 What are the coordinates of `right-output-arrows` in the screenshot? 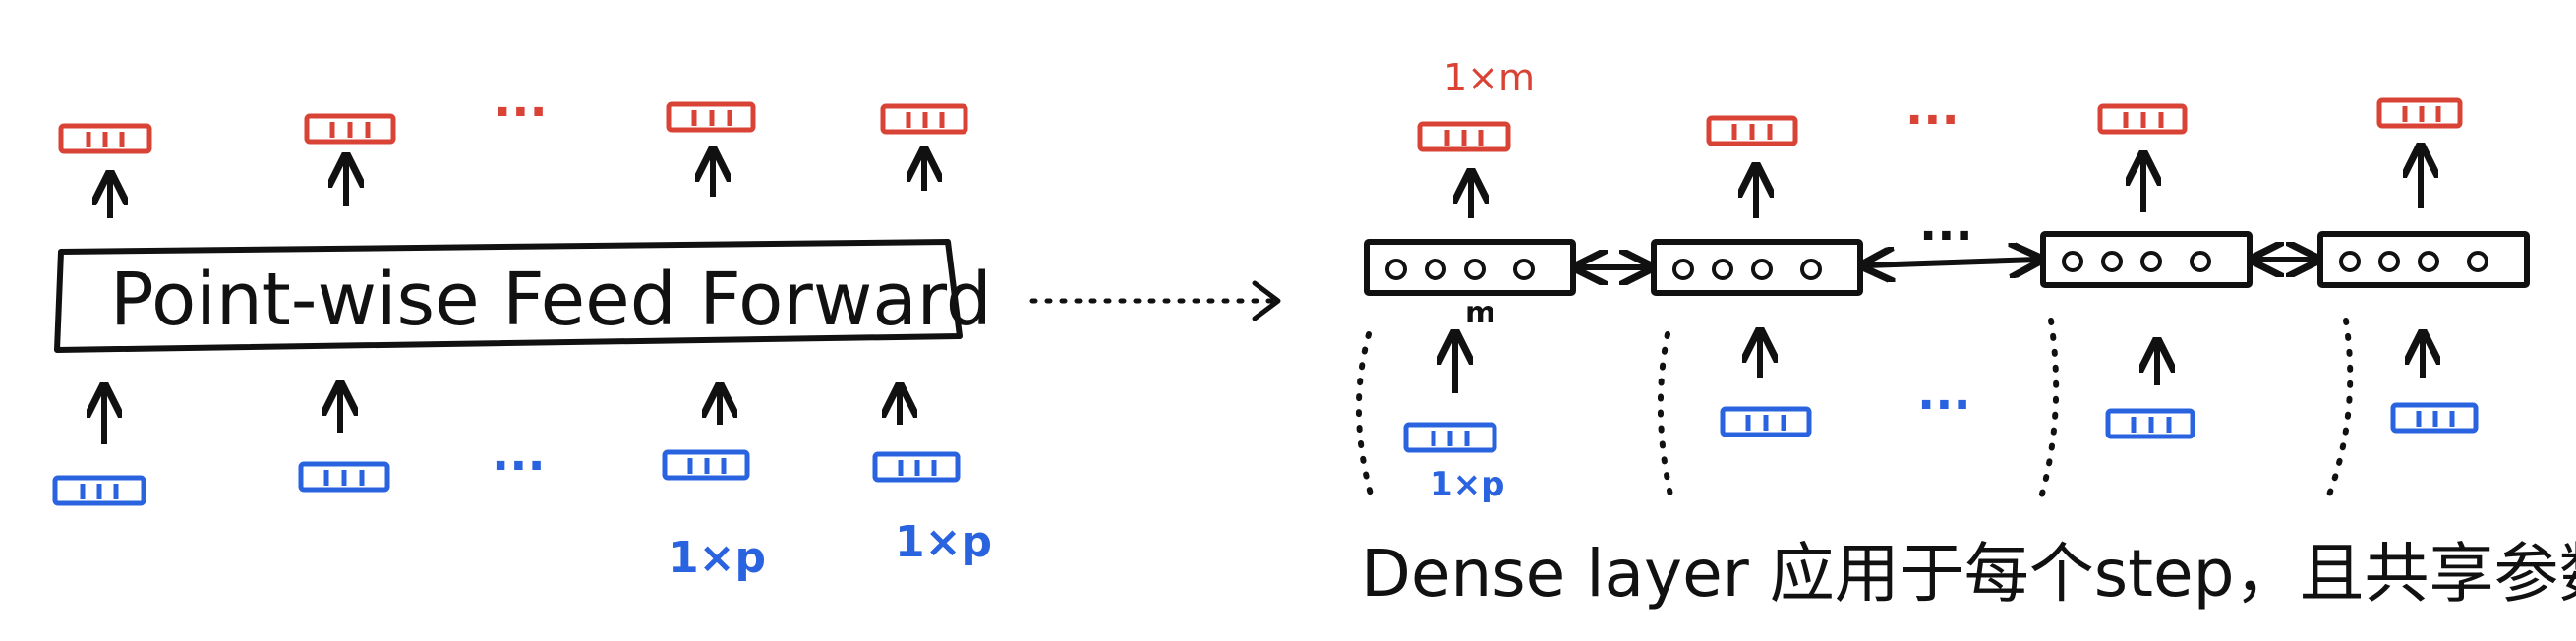 It's located at (1946, 183).